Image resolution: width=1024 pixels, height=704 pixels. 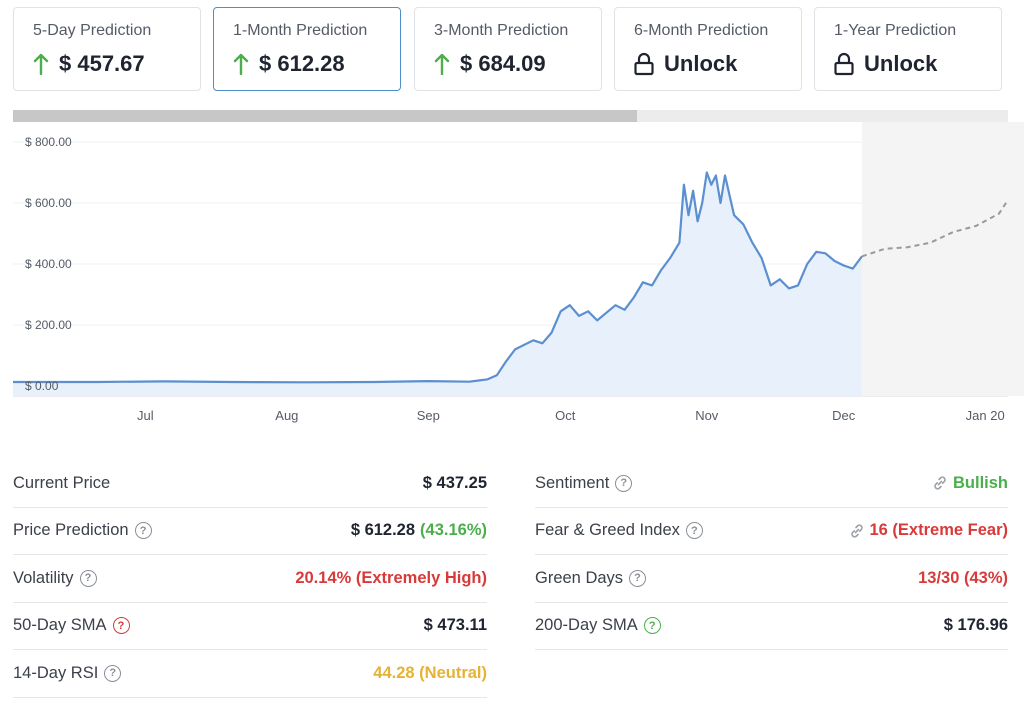 I want to click on stat-label: Fear & Greed Index?, so click(x=619, y=530).